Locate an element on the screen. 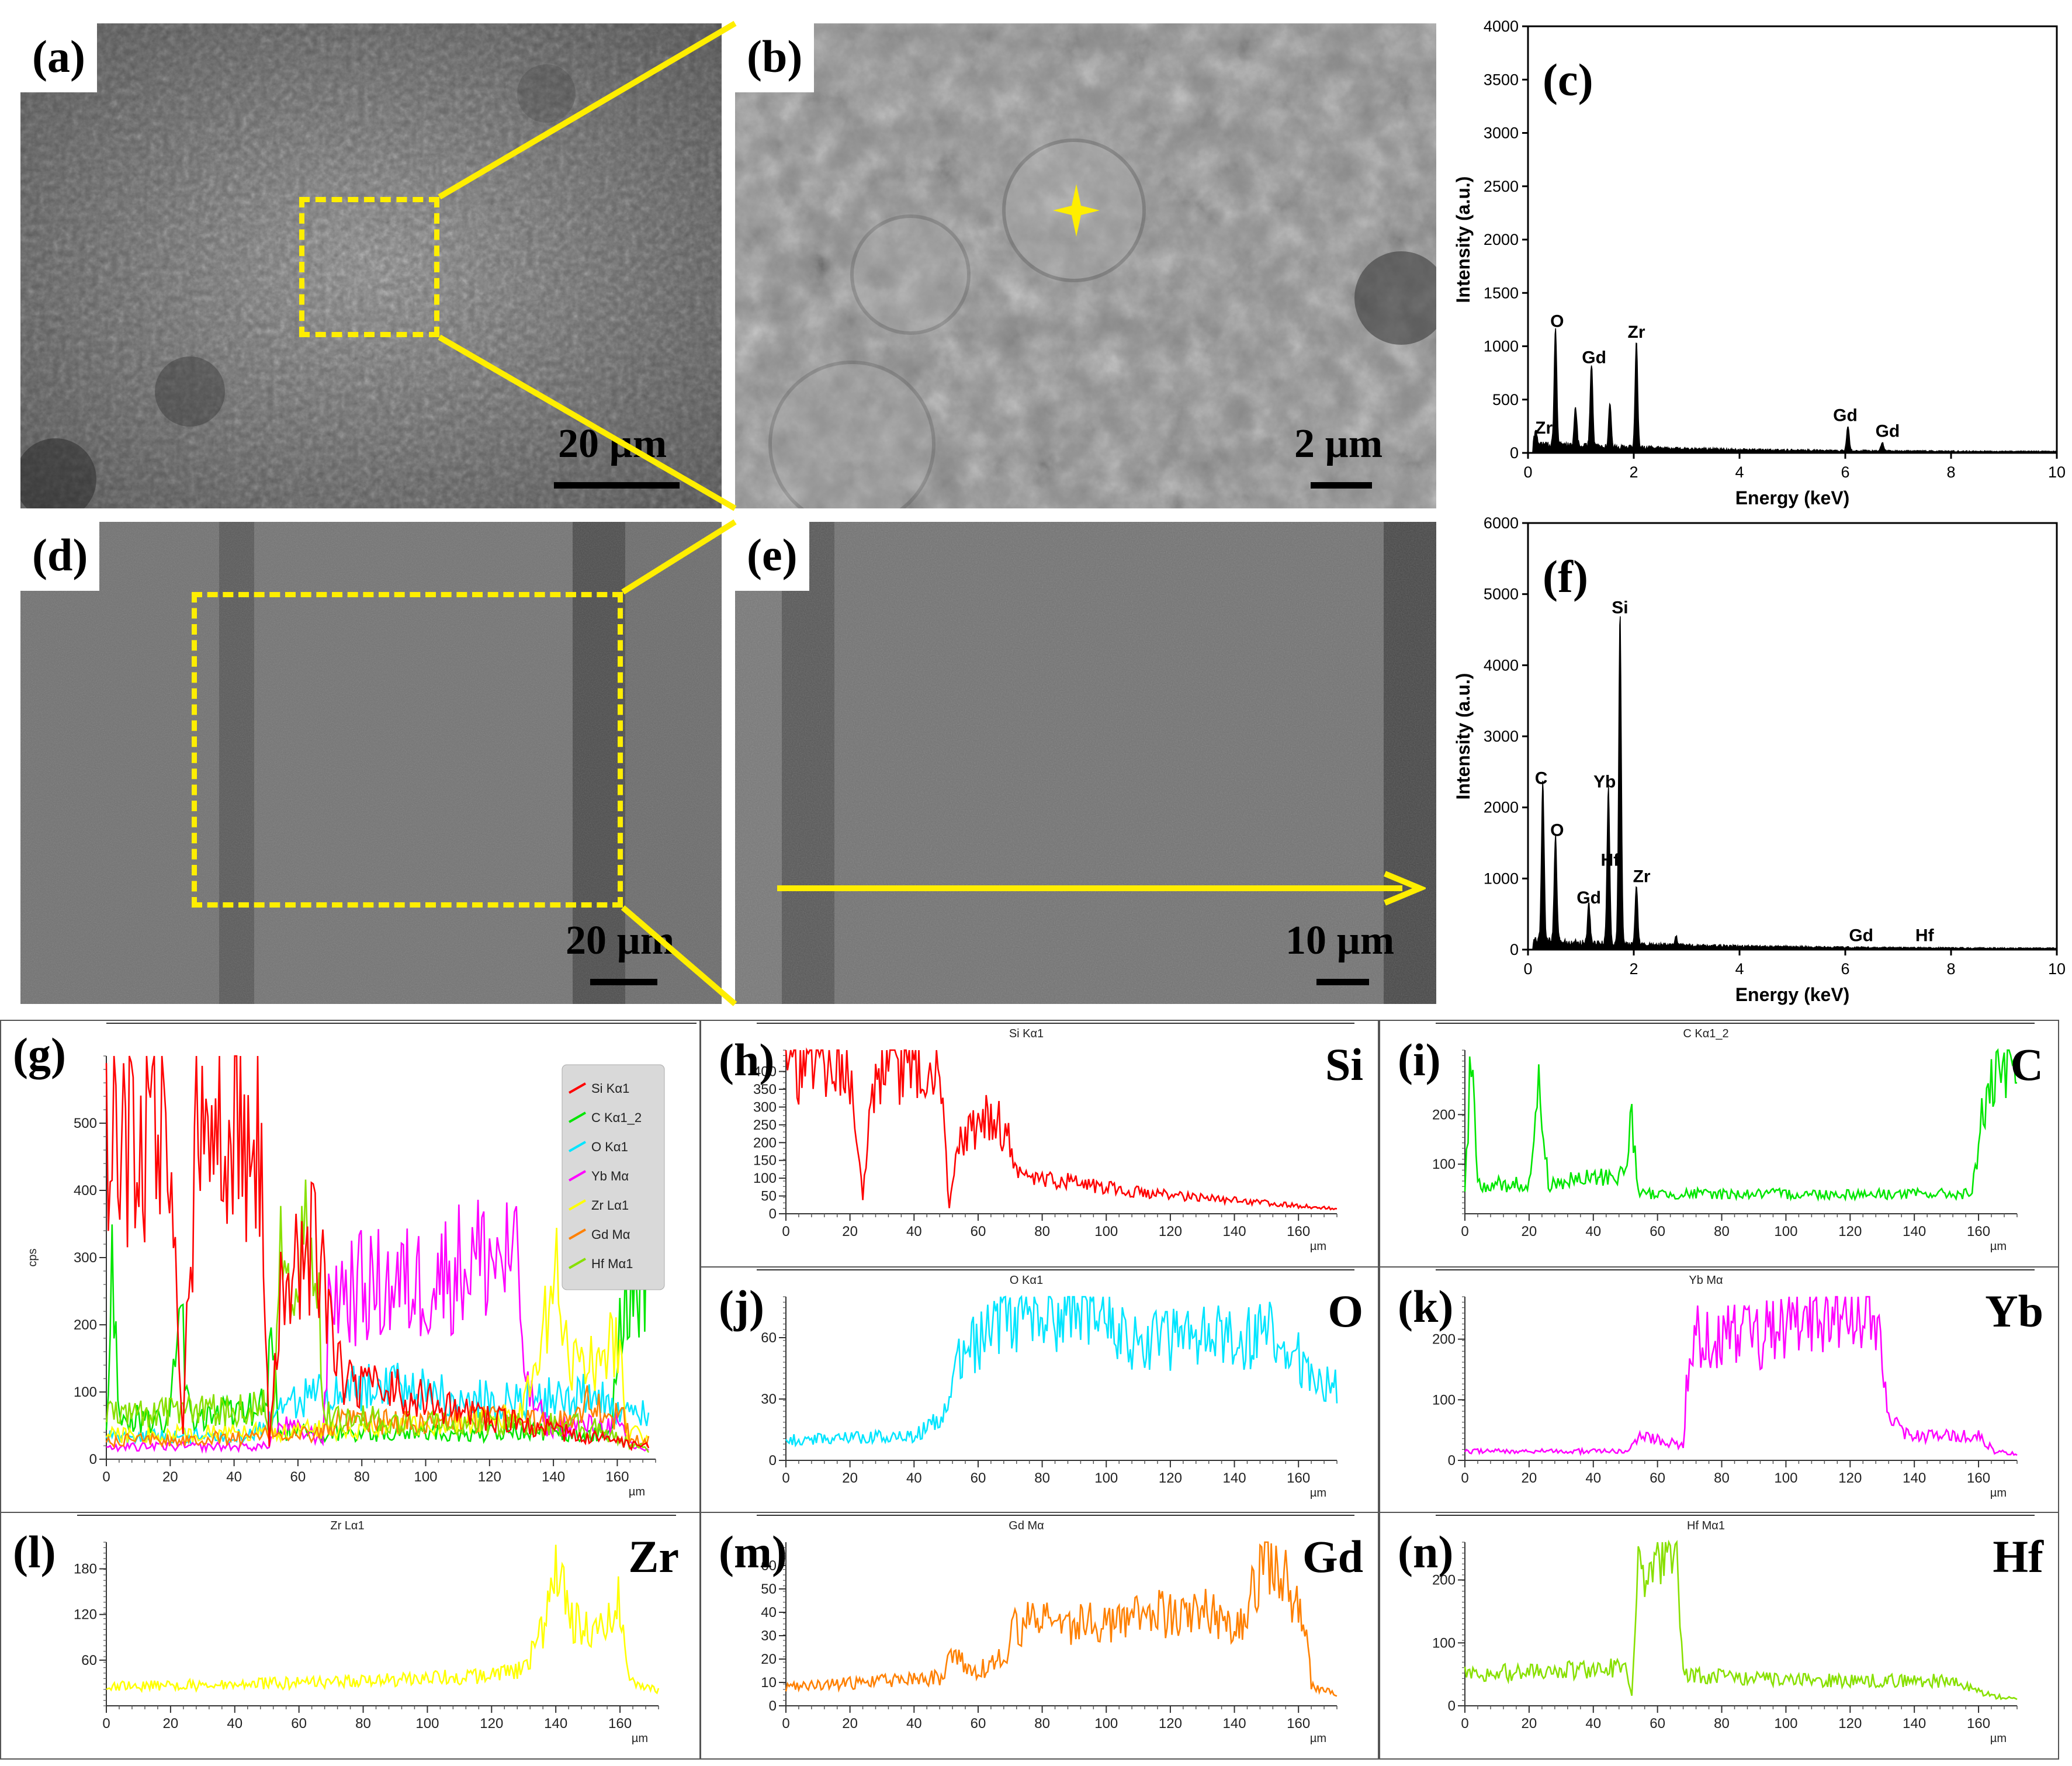 This screenshot has height=1766, width=2072. y-tick-label: 2500 is located at coordinates (1502, 186).